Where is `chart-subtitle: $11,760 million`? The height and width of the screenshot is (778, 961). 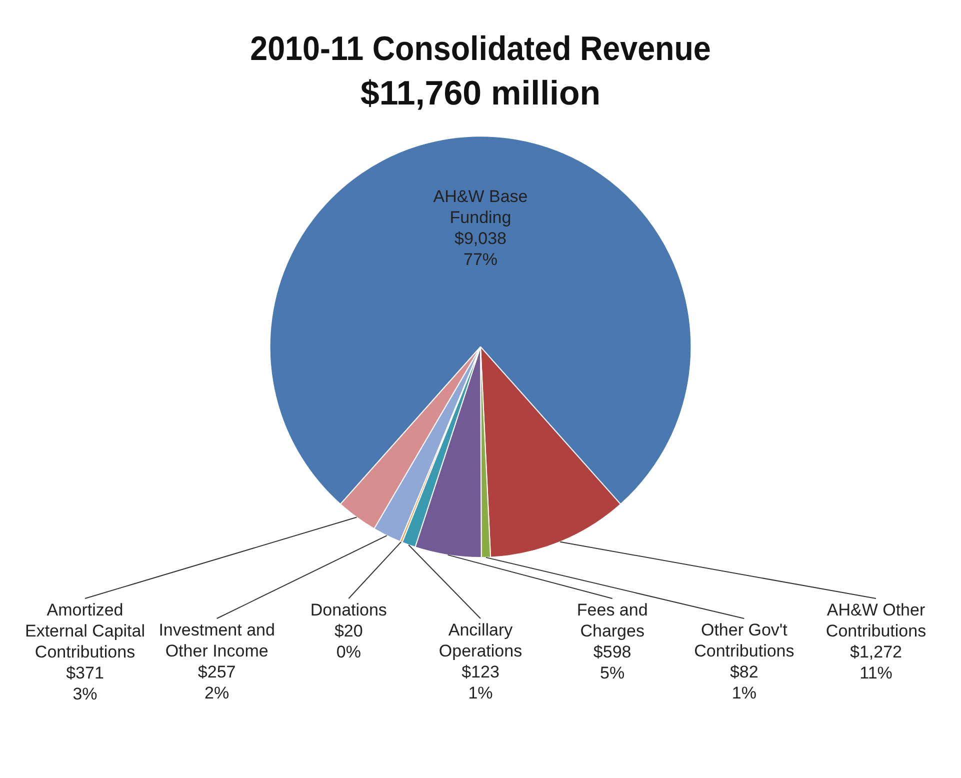
chart-subtitle: $11,760 million is located at coordinates (480, 93).